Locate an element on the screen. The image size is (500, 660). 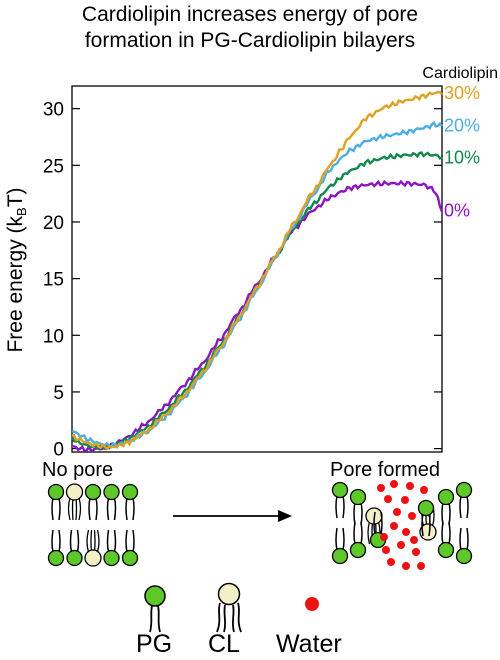
y-axis-label-end: T) is located at coordinates (15, 197).